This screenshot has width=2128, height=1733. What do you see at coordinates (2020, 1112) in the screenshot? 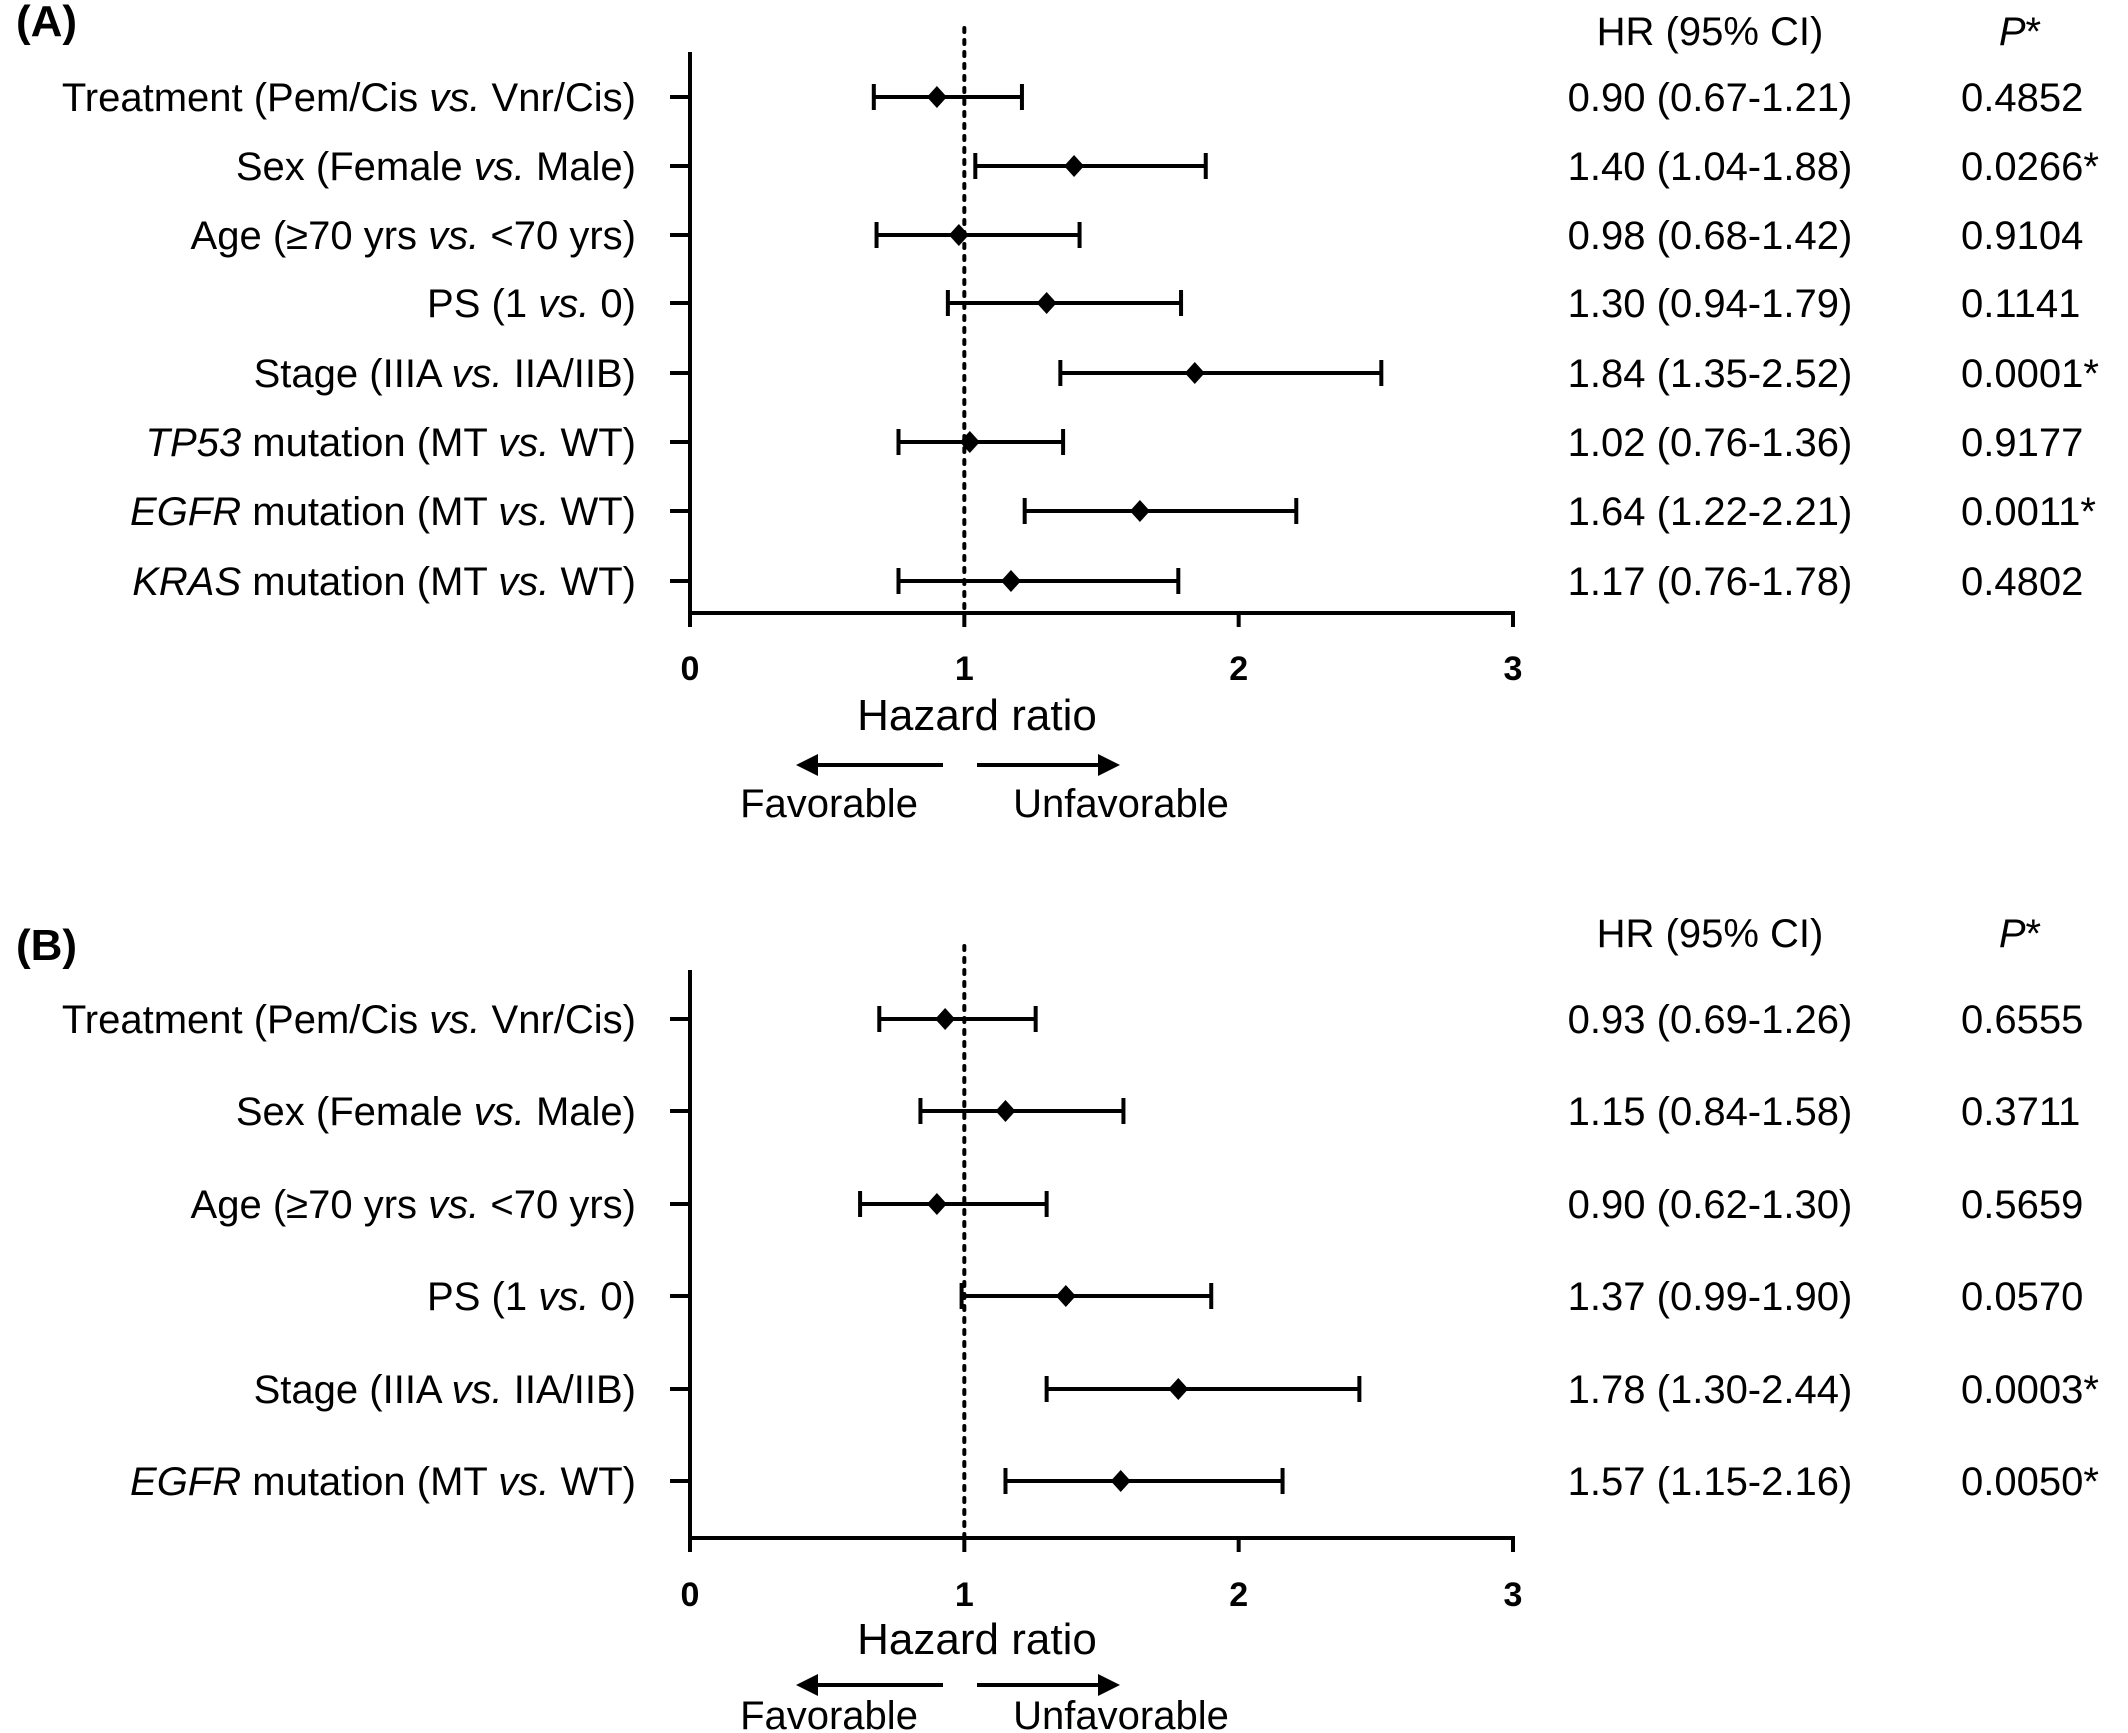
I see `p-value: 0.3711` at bounding box center [2020, 1112].